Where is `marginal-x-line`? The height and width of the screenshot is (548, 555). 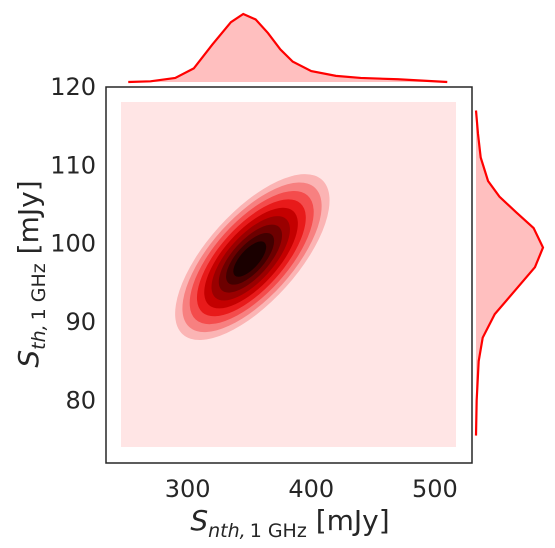 marginal-x-line is located at coordinates (288, 48).